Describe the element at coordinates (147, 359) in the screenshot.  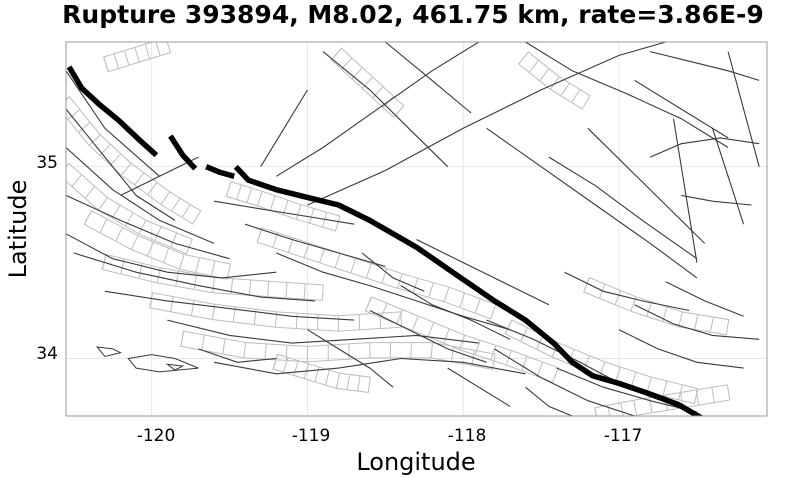
I see `islands` at that location.